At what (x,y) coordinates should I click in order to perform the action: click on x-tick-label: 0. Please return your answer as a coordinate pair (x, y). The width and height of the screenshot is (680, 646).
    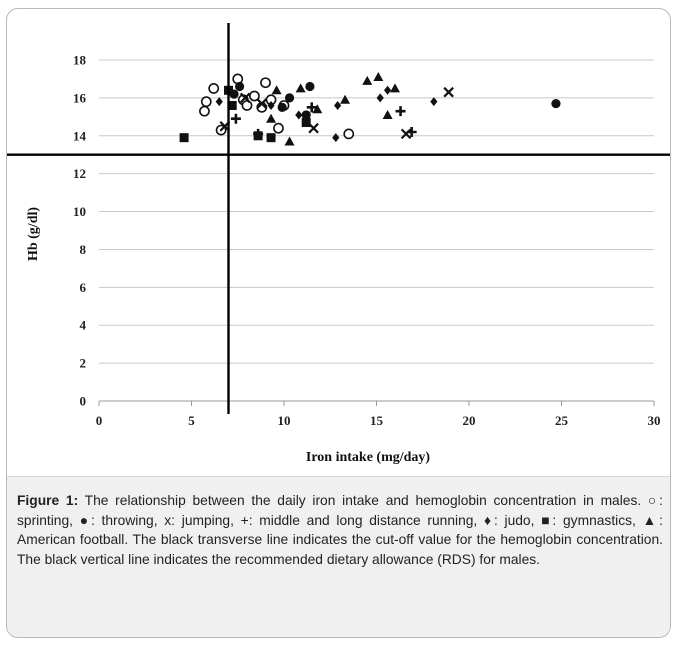
    Looking at the image, I should click on (99, 420).